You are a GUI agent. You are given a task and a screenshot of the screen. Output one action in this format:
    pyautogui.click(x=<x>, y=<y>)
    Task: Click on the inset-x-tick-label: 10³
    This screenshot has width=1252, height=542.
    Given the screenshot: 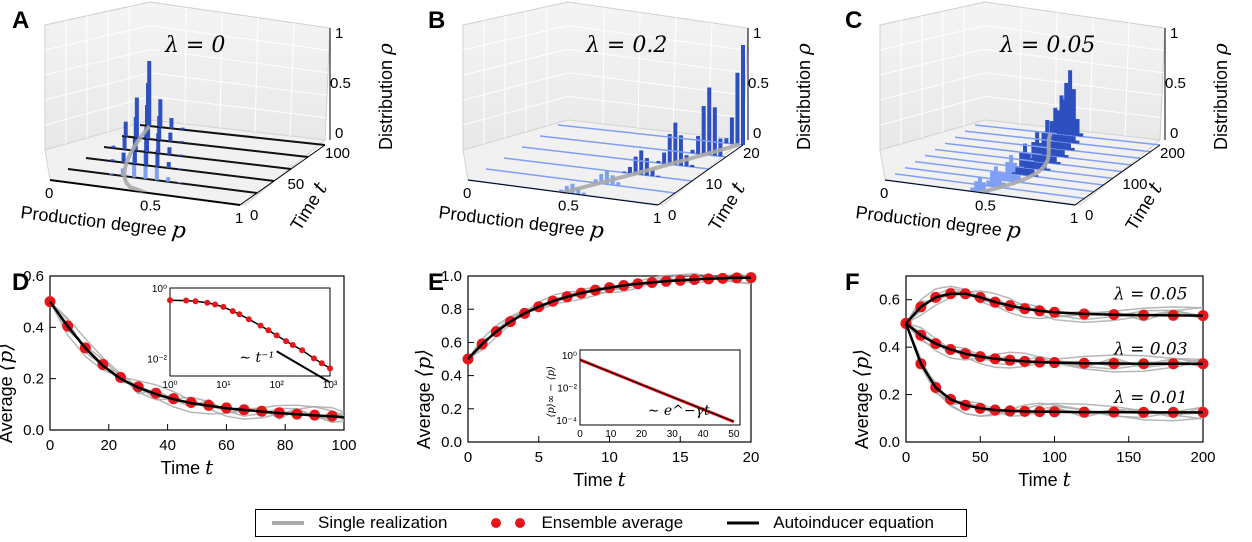 What is the action you would take?
    pyautogui.click(x=330, y=385)
    